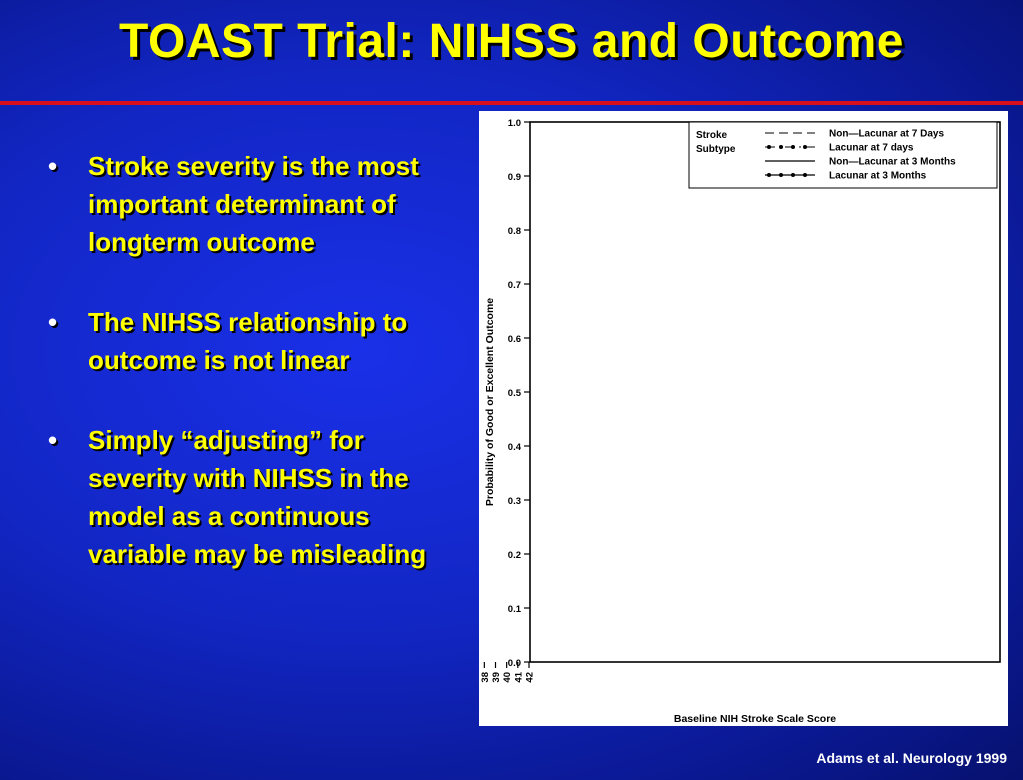 The image size is (1023, 780). I want to click on legend-entry: Non—Lacunar at 3 Months, so click(892, 162).